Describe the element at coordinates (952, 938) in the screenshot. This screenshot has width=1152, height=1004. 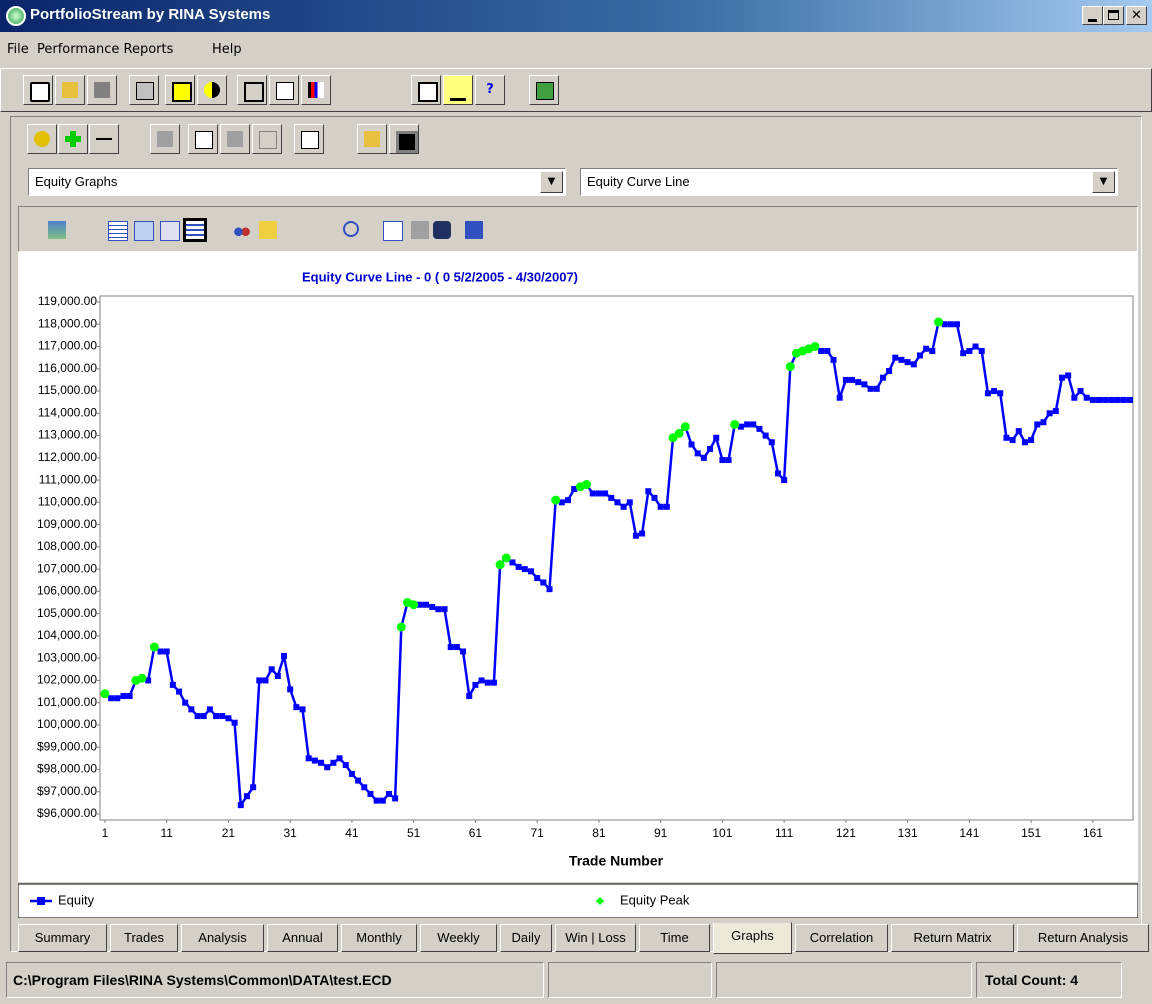
I see `tab: Return Matrix` at that location.